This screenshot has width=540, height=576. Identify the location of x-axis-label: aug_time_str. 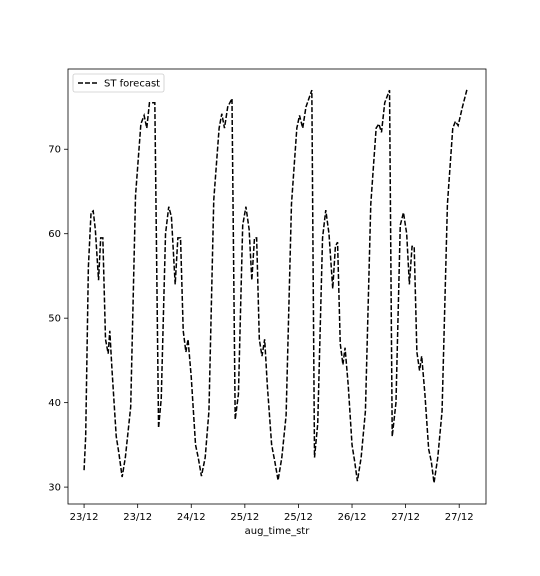
(278, 531).